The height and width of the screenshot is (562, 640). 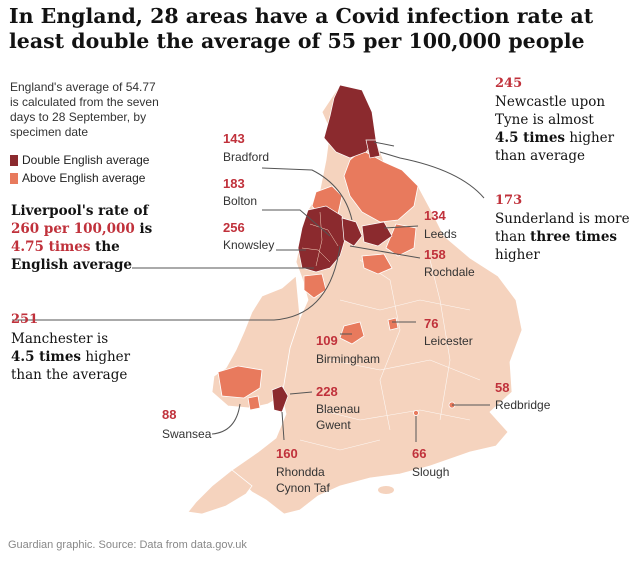 What do you see at coordinates (287, 453) in the screenshot?
I see `rhondda-value: 160` at bounding box center [287, 453].